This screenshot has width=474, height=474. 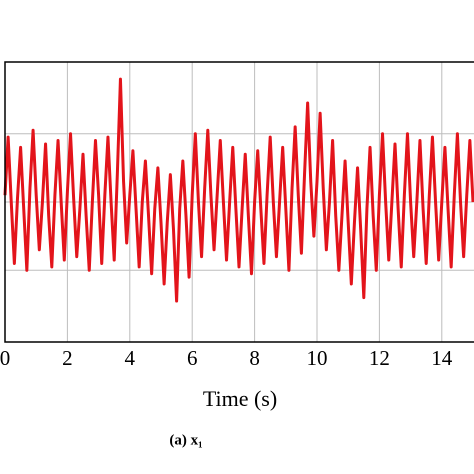 What do you see at coordinates (5, 358) in the screenshot?
I see `x-tick-label: 0` at bounding box center [5, 358].